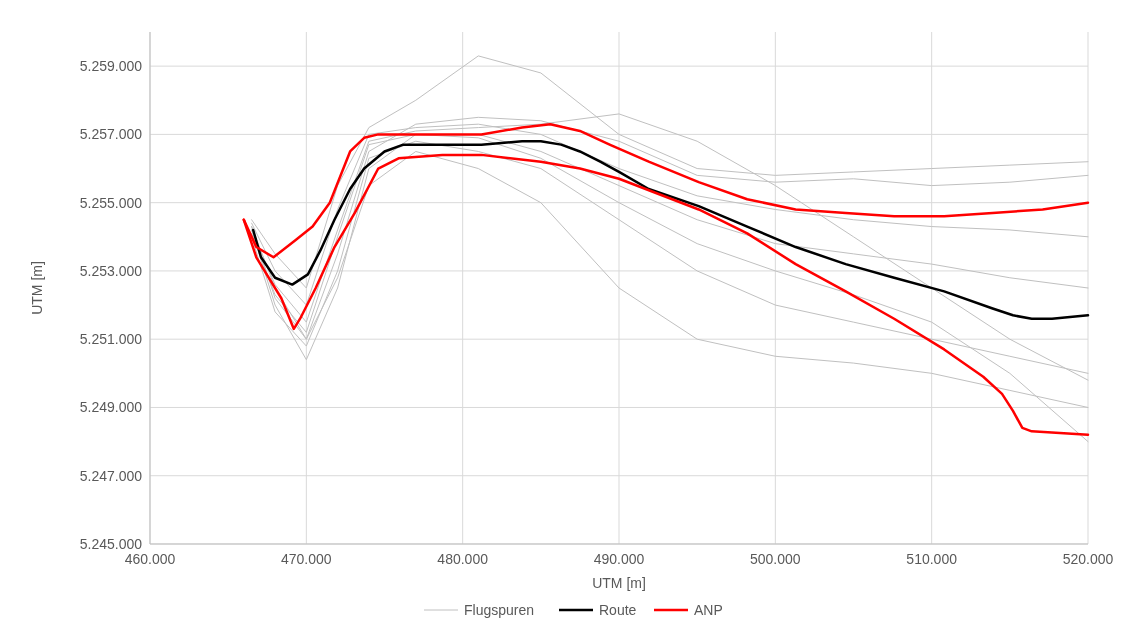 The height and width of the screenshot is (642, 1139). I want to click on y-tick-label: 5.247.000, so click(111, 475).